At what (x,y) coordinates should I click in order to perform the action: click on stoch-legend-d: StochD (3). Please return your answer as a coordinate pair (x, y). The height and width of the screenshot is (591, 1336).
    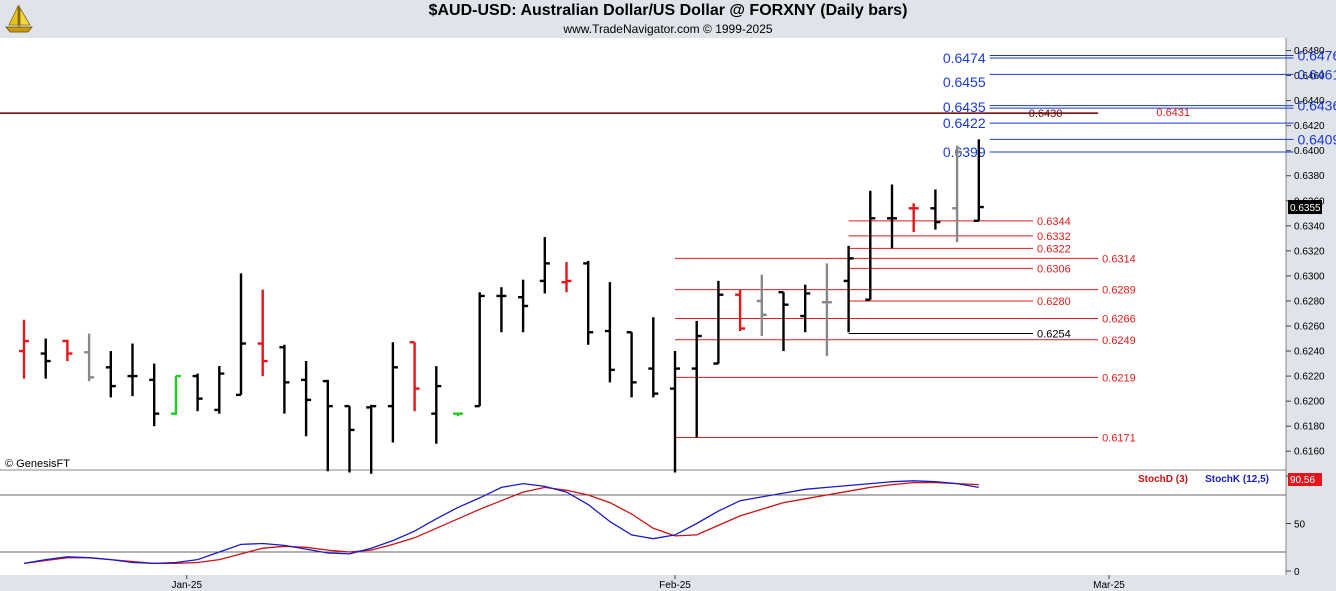
    Looking at the image, I should click on (1163, 479).